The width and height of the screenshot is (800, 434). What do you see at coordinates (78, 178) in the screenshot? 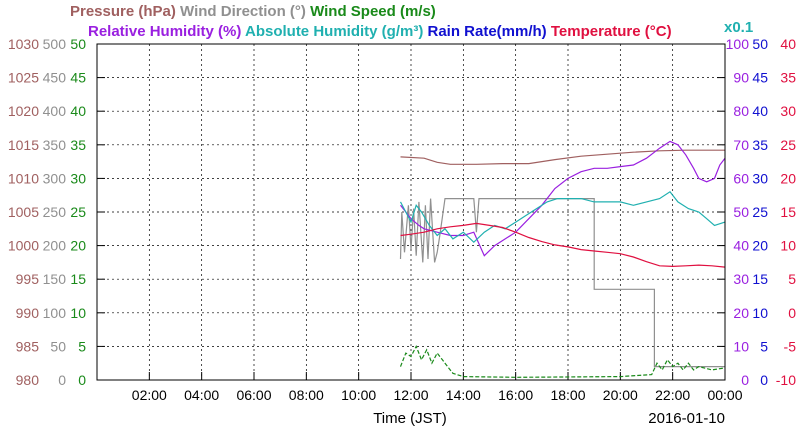
I see `y-tick-left-wind_speed: 30` at bounding box center [78, 178].